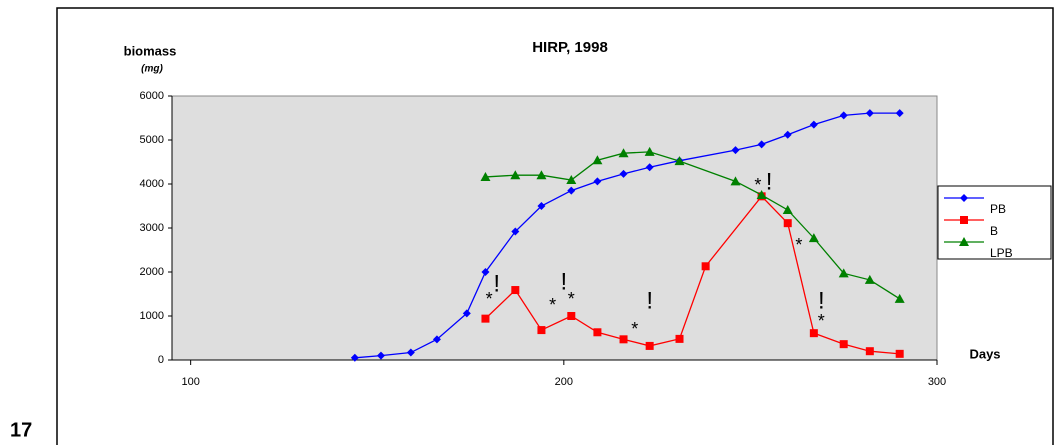  Describe the element at coordinates (570, 47) in the screenshot. I see `chart-title: HIRP, 1998` at that location.